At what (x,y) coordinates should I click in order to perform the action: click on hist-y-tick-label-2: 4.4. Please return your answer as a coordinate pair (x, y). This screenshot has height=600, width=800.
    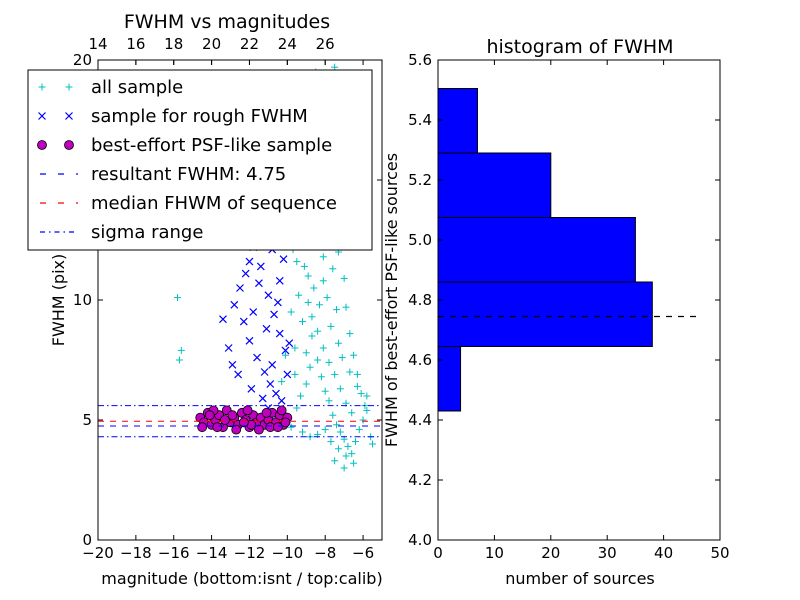
    Looking at the image, I should click on (420, 420).